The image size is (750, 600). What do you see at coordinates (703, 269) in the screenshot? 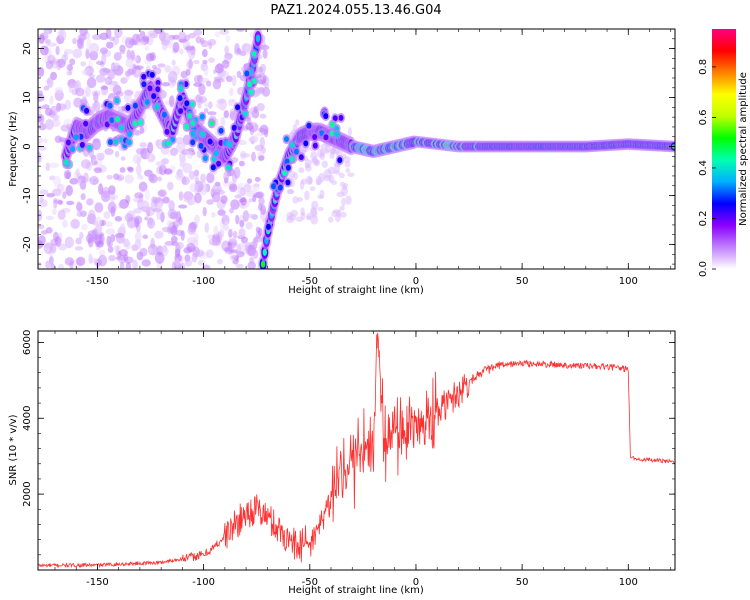
I see `colorbar-tick-label: 0.0` at bounding box center [703, 269].